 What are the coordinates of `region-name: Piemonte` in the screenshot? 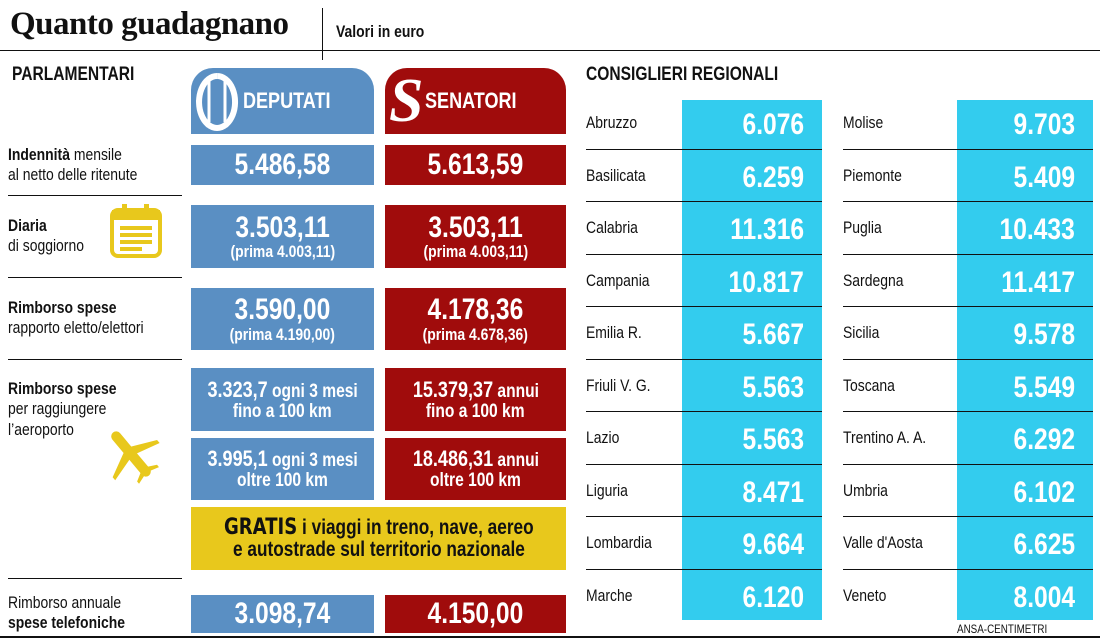 It's located at (872, 175).